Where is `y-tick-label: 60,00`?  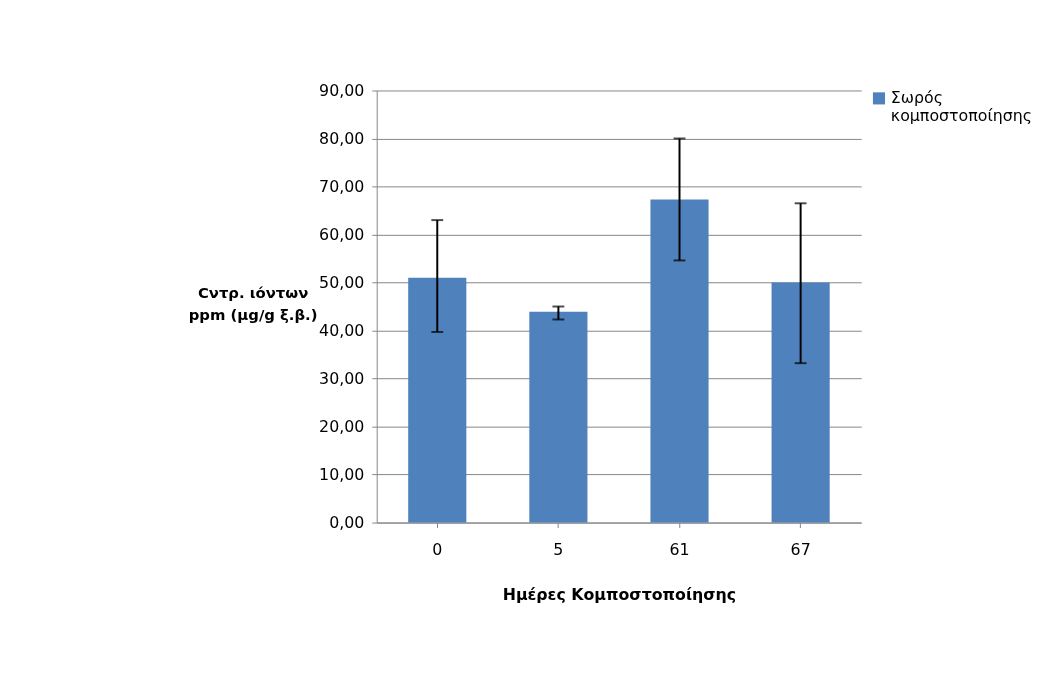
y-tick-label: 60,00 is located at coordinates (342, 234).